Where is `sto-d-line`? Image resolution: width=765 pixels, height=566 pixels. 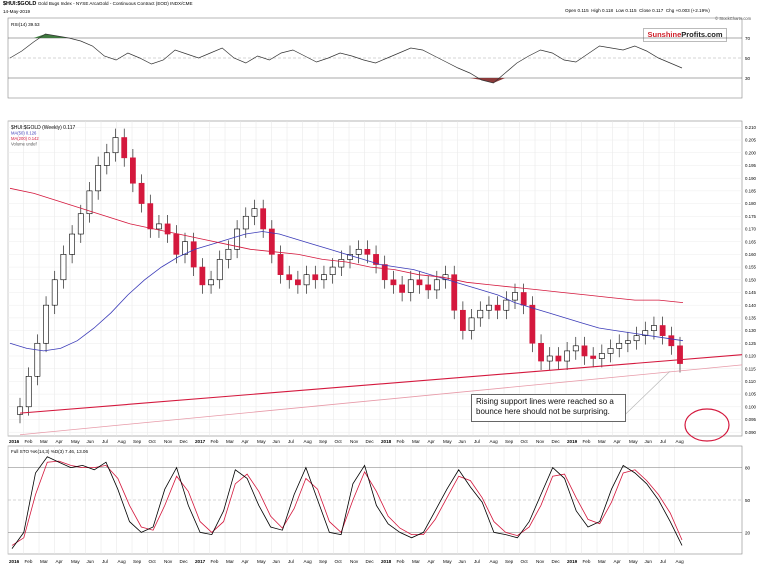 sto-d-line is located at coordinates (347, 503).